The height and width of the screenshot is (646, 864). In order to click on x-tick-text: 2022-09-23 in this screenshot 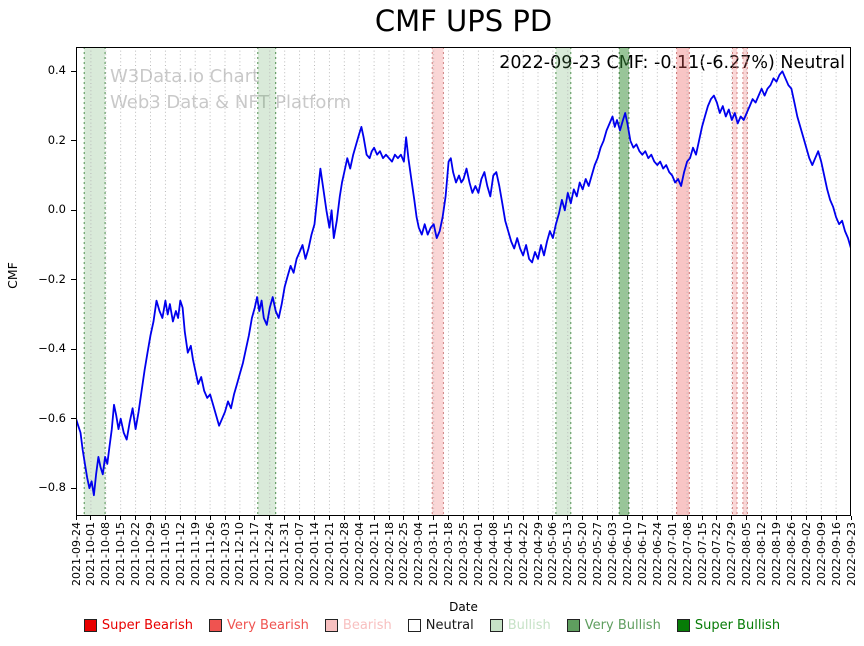, I will do `click(851, 554)`.